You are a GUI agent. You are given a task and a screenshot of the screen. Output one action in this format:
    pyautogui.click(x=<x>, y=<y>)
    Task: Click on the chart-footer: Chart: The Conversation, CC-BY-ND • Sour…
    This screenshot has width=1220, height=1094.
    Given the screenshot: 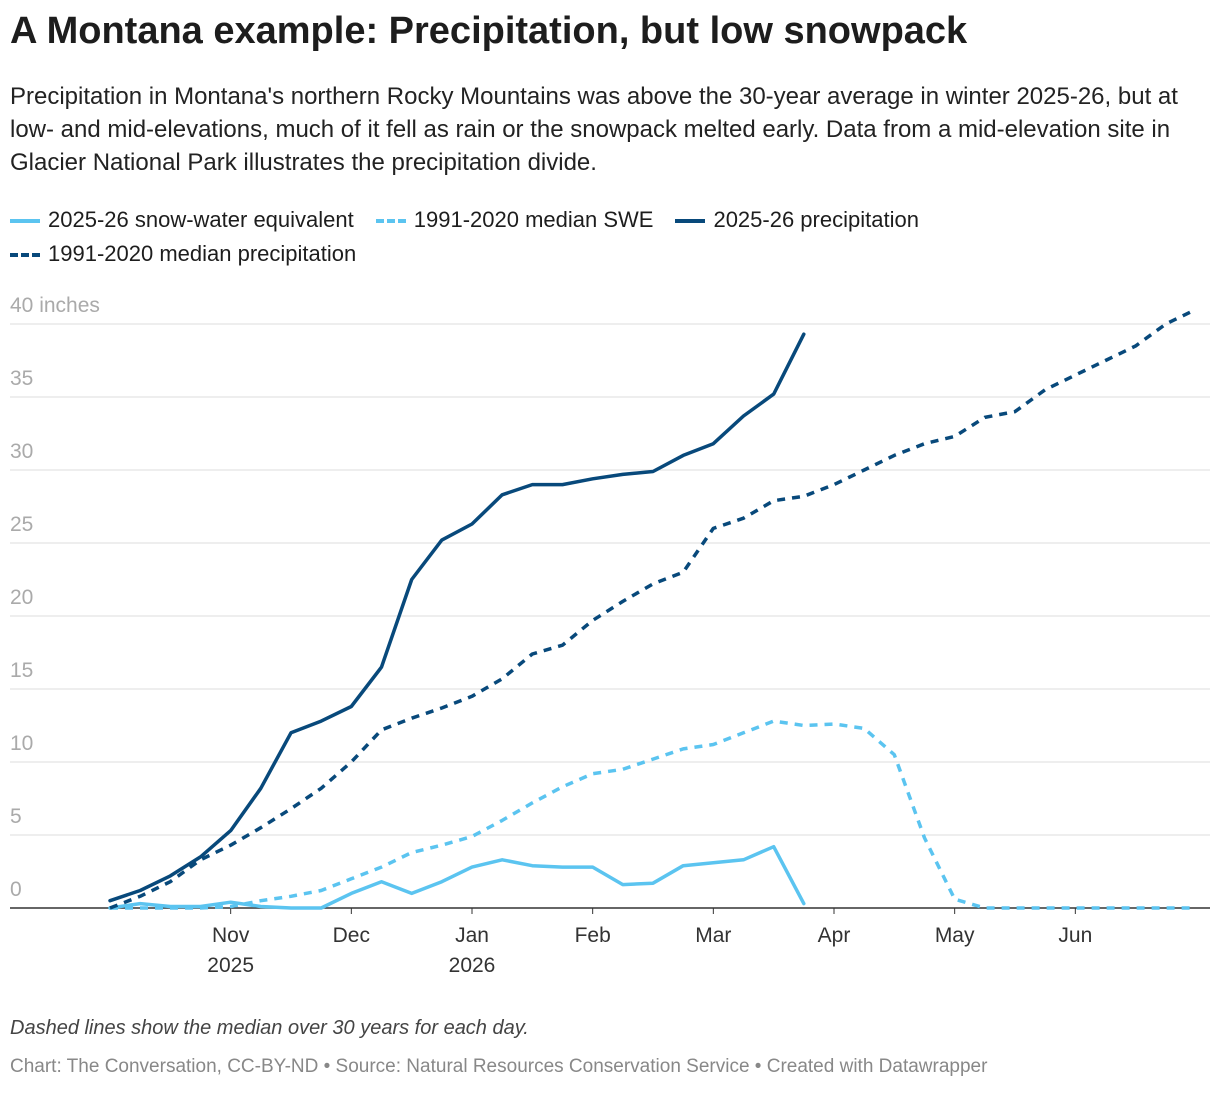 What is the action you would take?
    pyautogui.click(x=499, y=1066)
    